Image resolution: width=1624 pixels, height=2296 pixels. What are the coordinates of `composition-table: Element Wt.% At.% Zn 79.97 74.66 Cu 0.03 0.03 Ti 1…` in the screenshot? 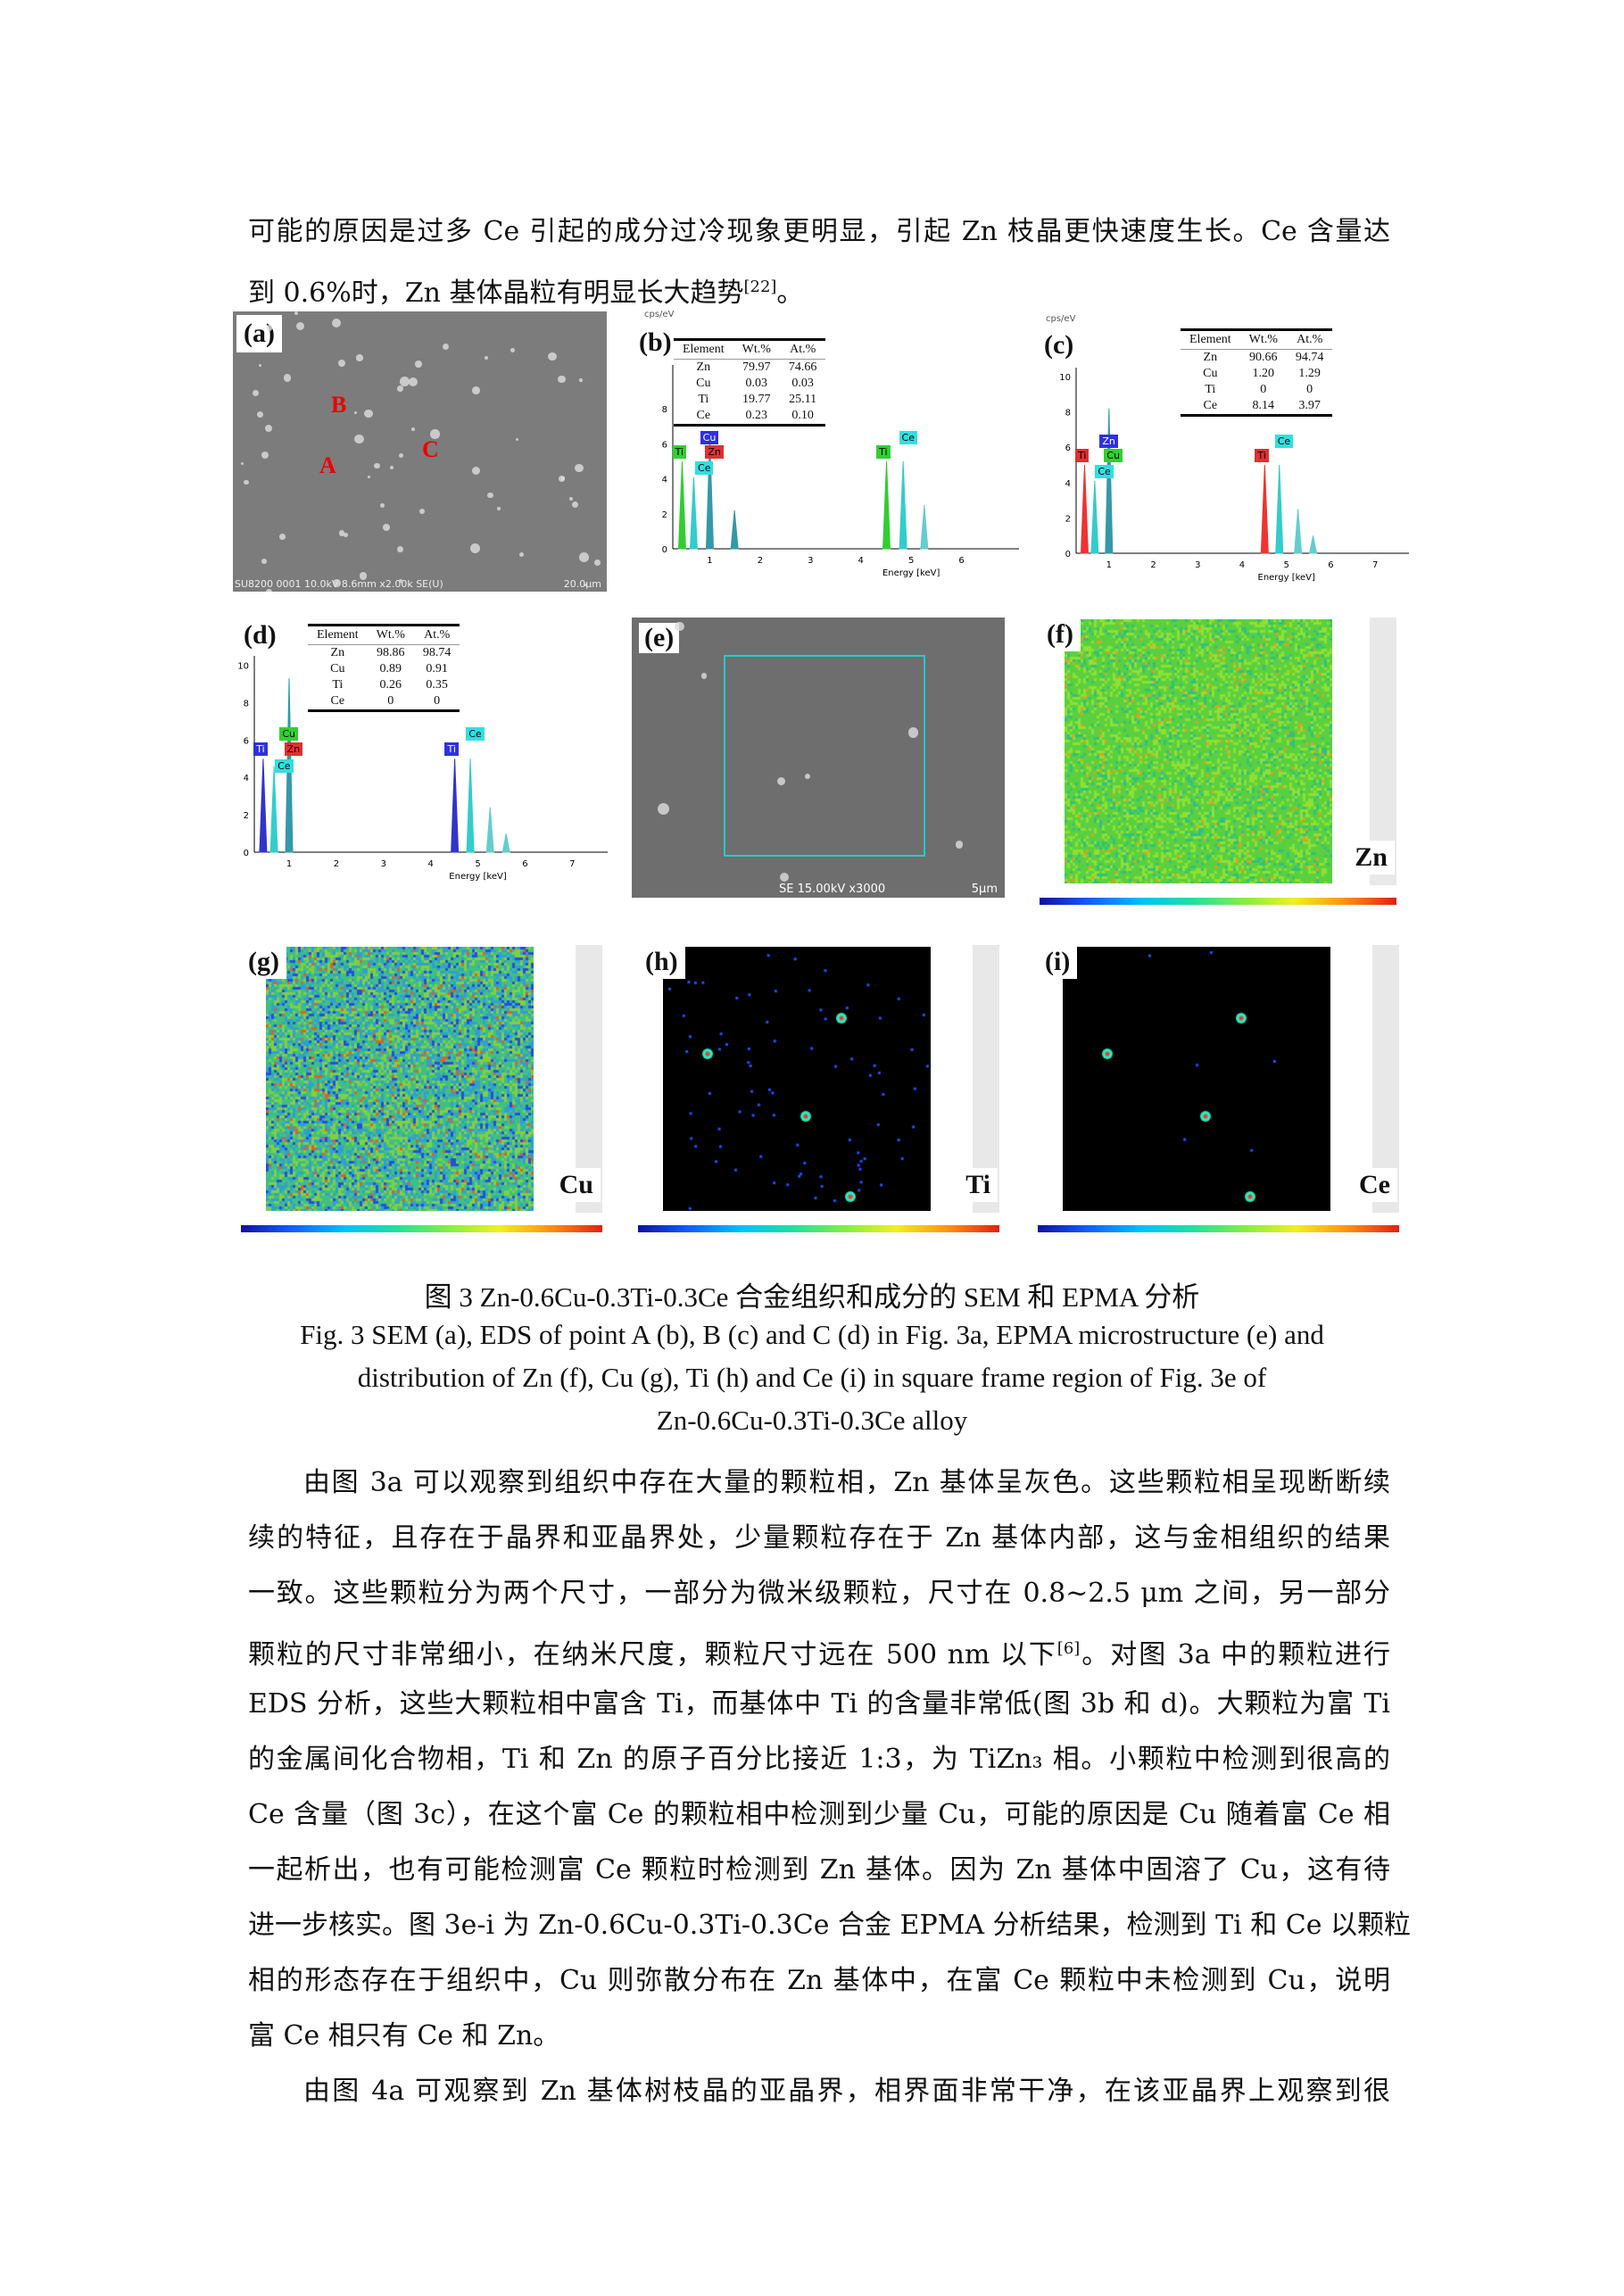 It's located at (750, 382).